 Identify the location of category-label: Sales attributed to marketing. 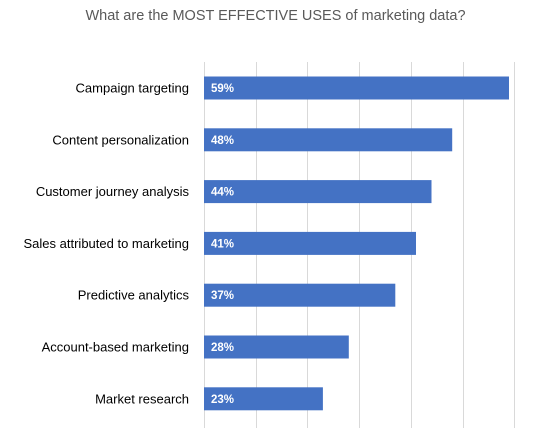
(106, 243).